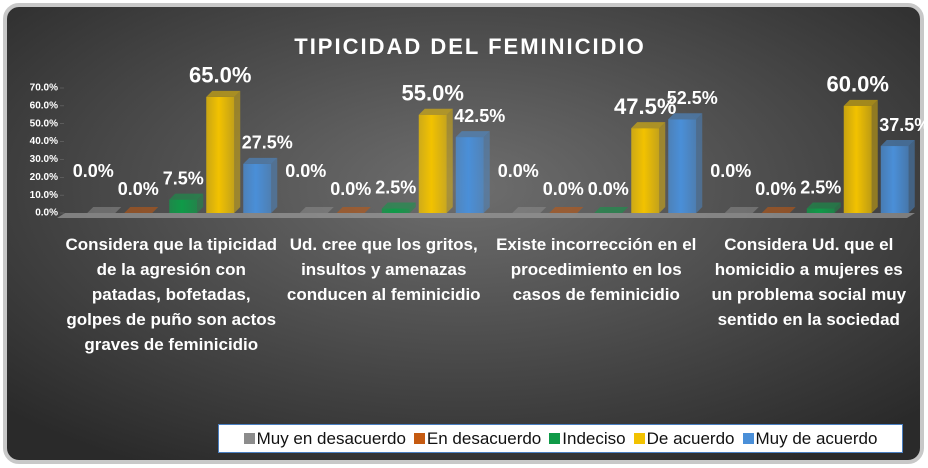 This screenshot has height=468, width=928. What do you see at coordinates (484, 438) in the screenshot?
I see `legend-label: En desacuerdo` at bounding box center [484, 438].